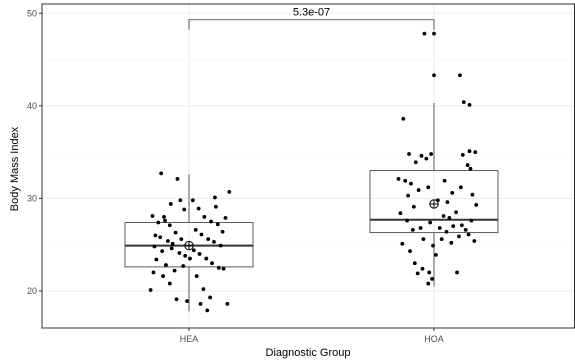 The image size is (575, 361). Describe the element at coordinates (311, 24) in the screenshot. I see `bracket-line` at that location.